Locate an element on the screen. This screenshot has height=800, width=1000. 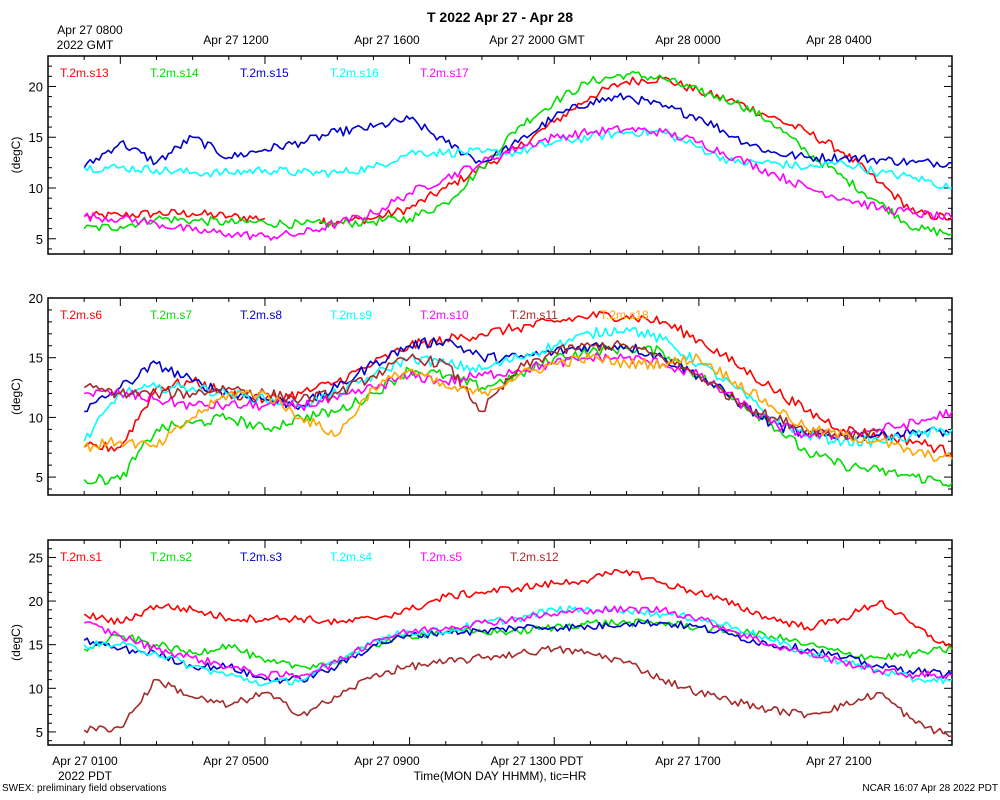
series-line-T.2m.s10 is located at coordinates (518, 396).